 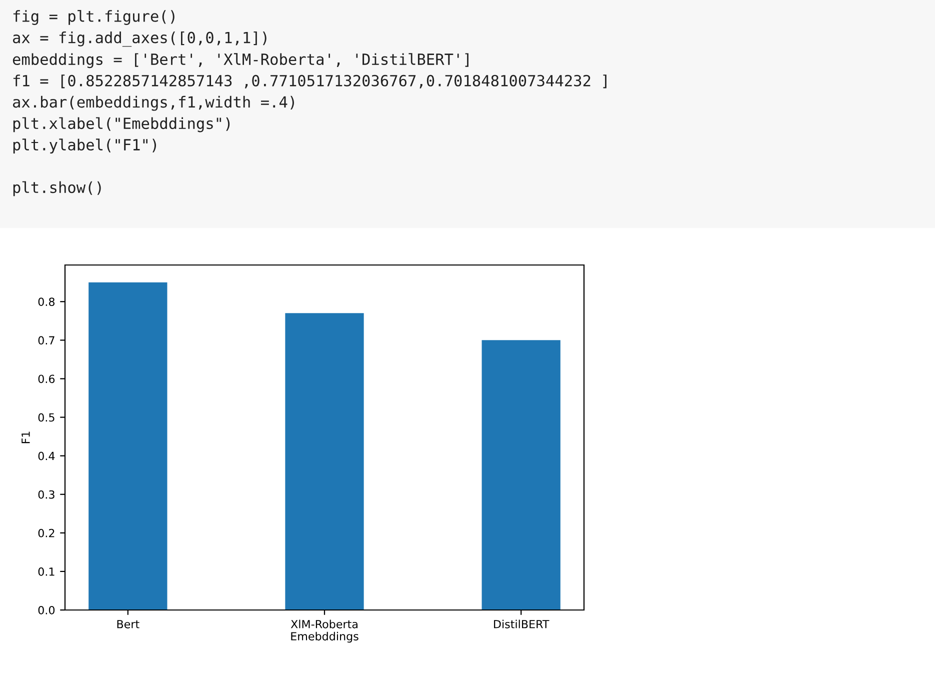 I want to click on y-axis-title: F1, so click(x=26, y=438).